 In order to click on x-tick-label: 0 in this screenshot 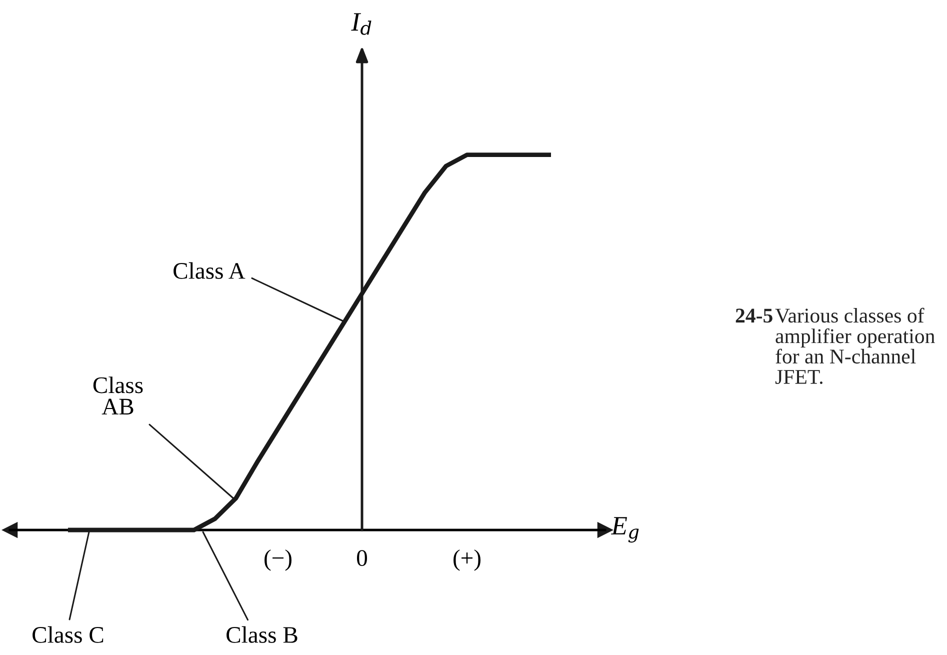, I will do `click(362, 558)`.